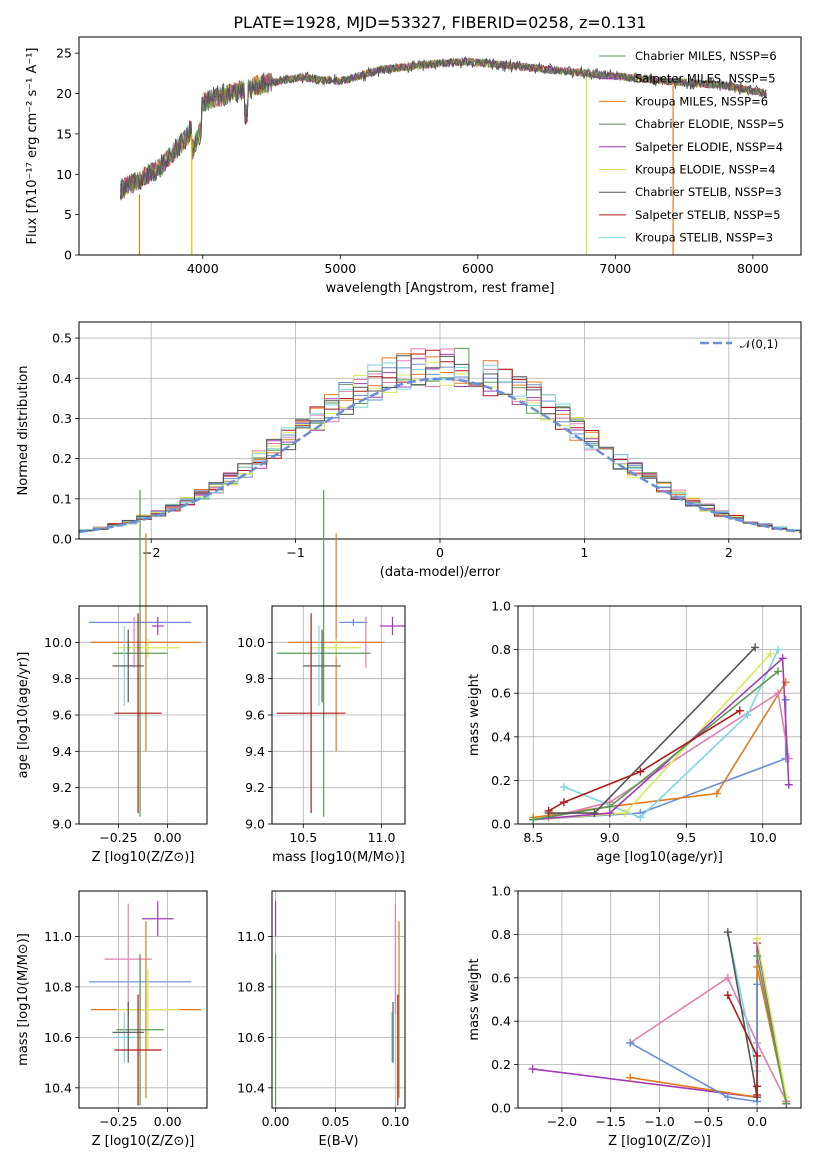  What do you see at coordinates (440, 572) in the screenshot?
I see `residuals-xlabel: (data-model)/error` at bounding box center [440, 572].